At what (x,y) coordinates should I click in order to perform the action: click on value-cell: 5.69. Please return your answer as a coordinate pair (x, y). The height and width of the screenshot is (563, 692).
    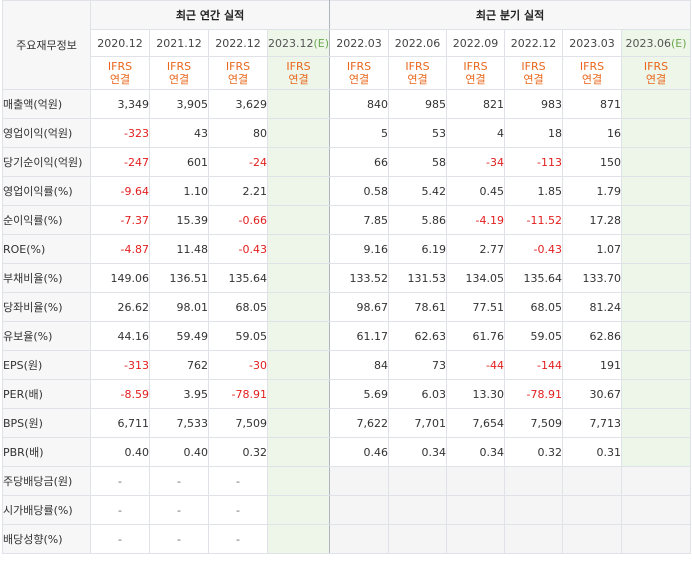
    Looking at the image, I should click on (359, 394).